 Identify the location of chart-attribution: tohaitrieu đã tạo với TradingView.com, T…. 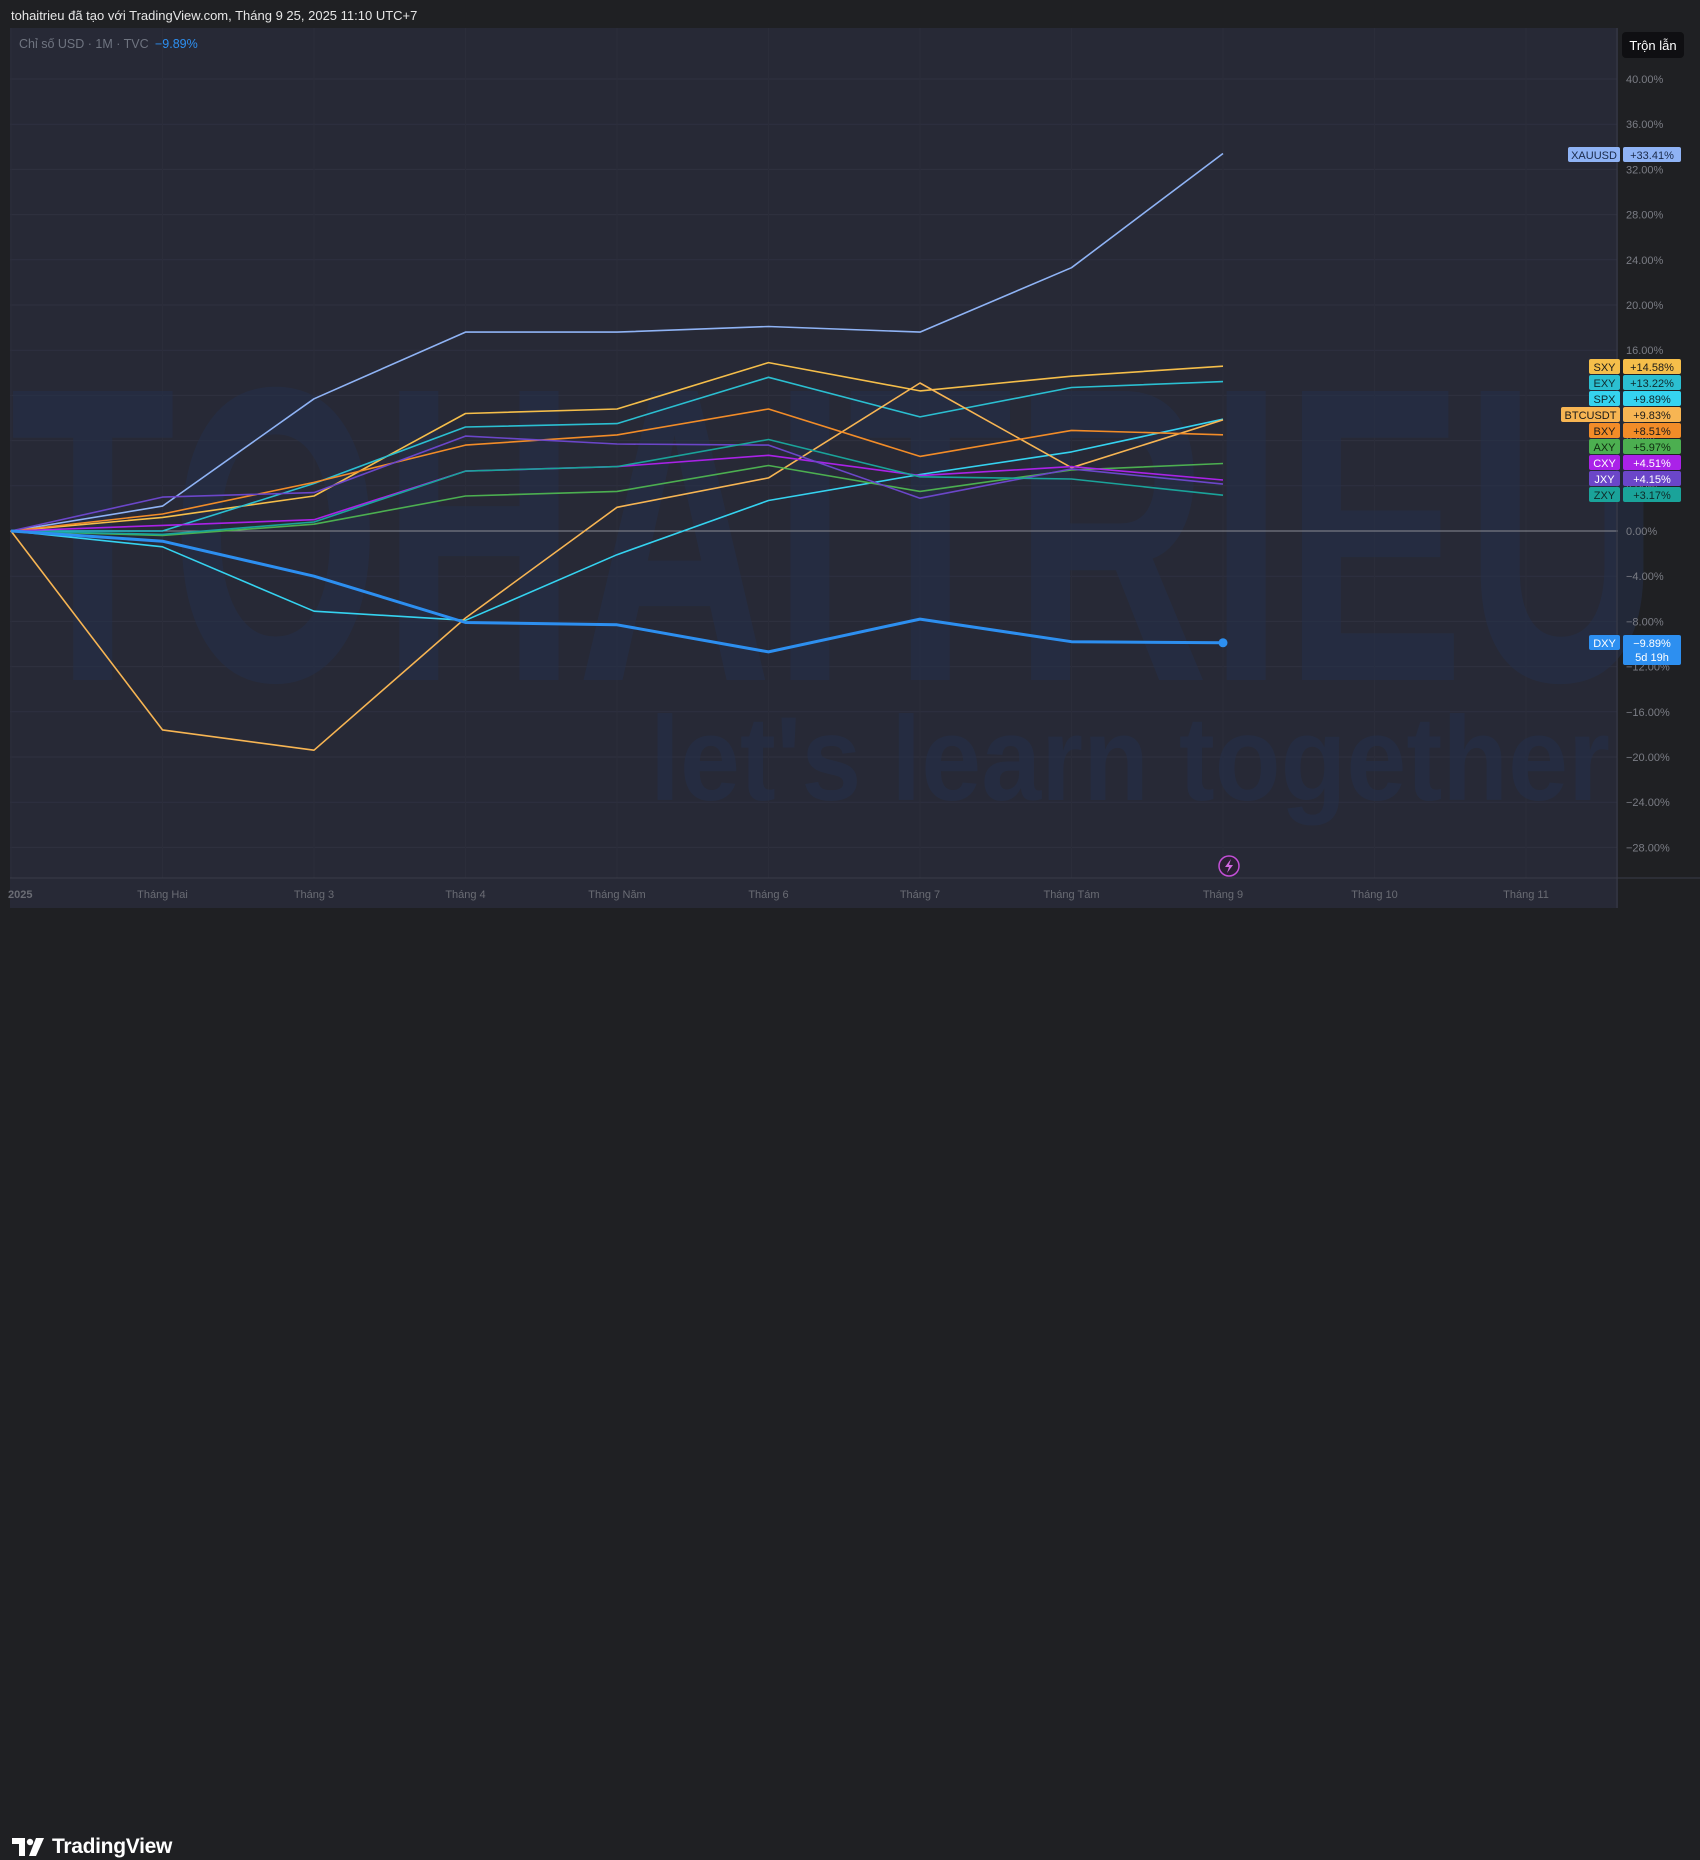
(214, 15).